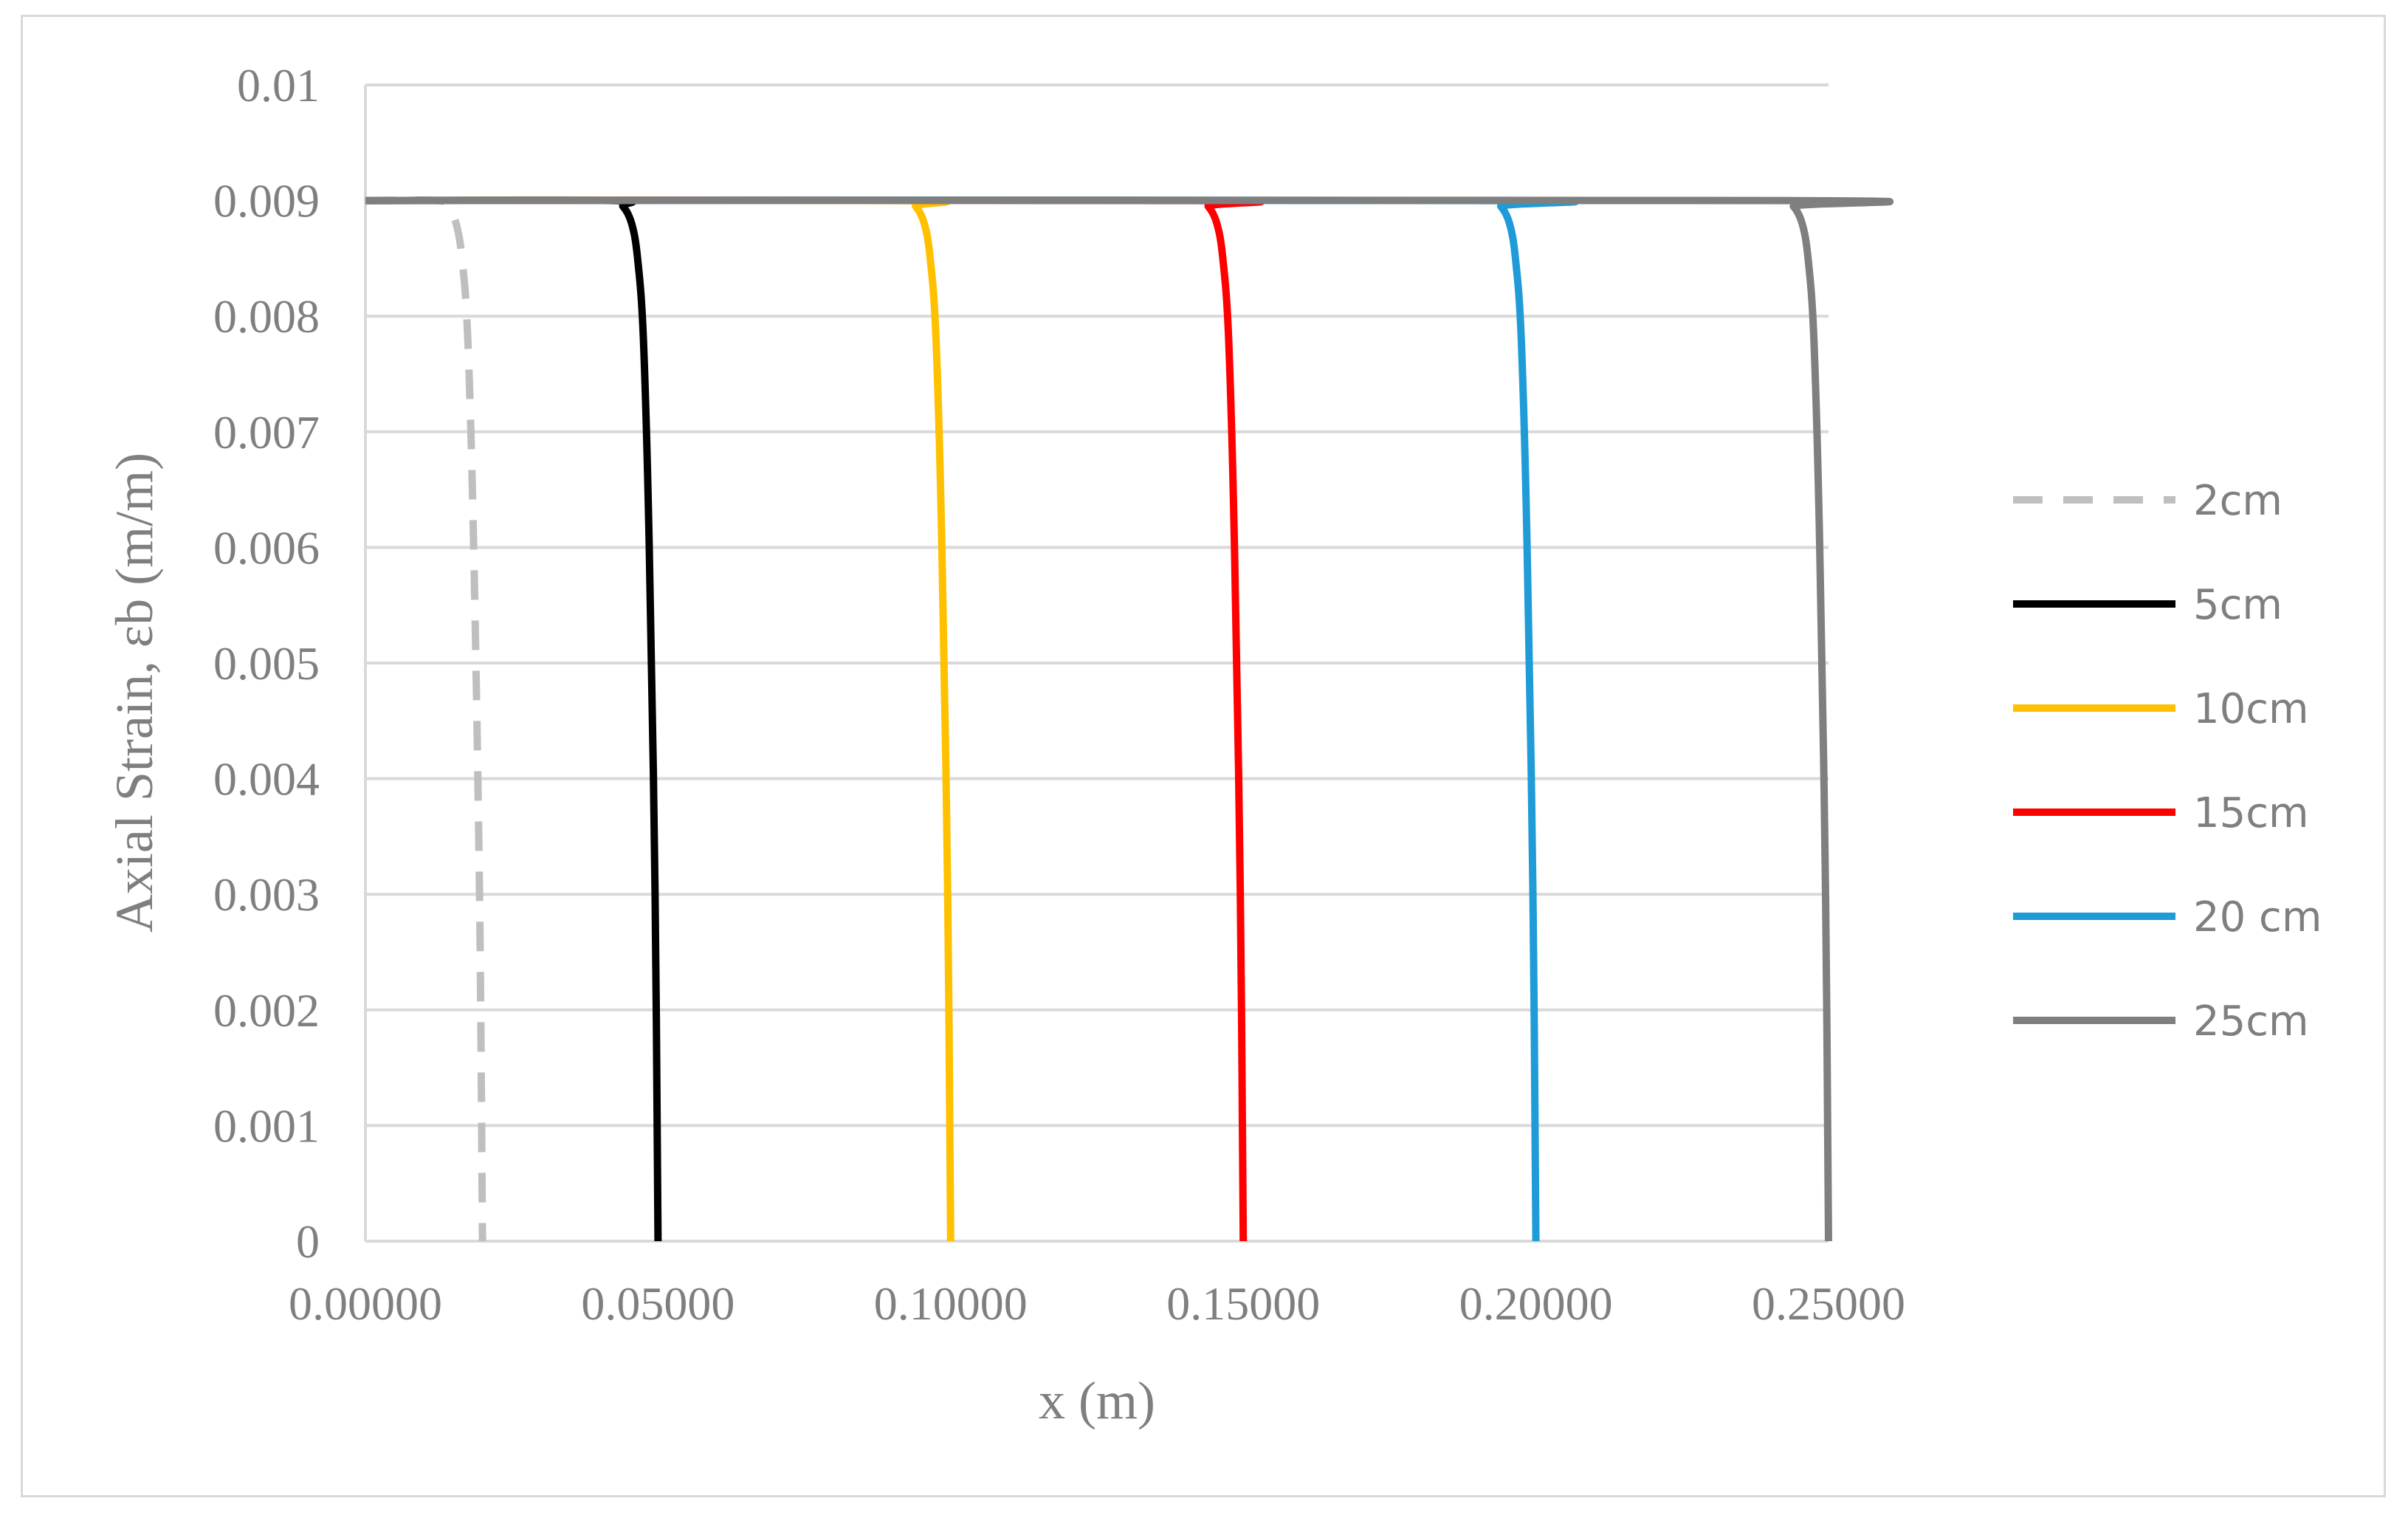 The height and width of the screenshot is (1521, 2408). Describe the element at coordinates (266, 317) in the screenshot. I see `y-tick-label: 0.008` at that location.